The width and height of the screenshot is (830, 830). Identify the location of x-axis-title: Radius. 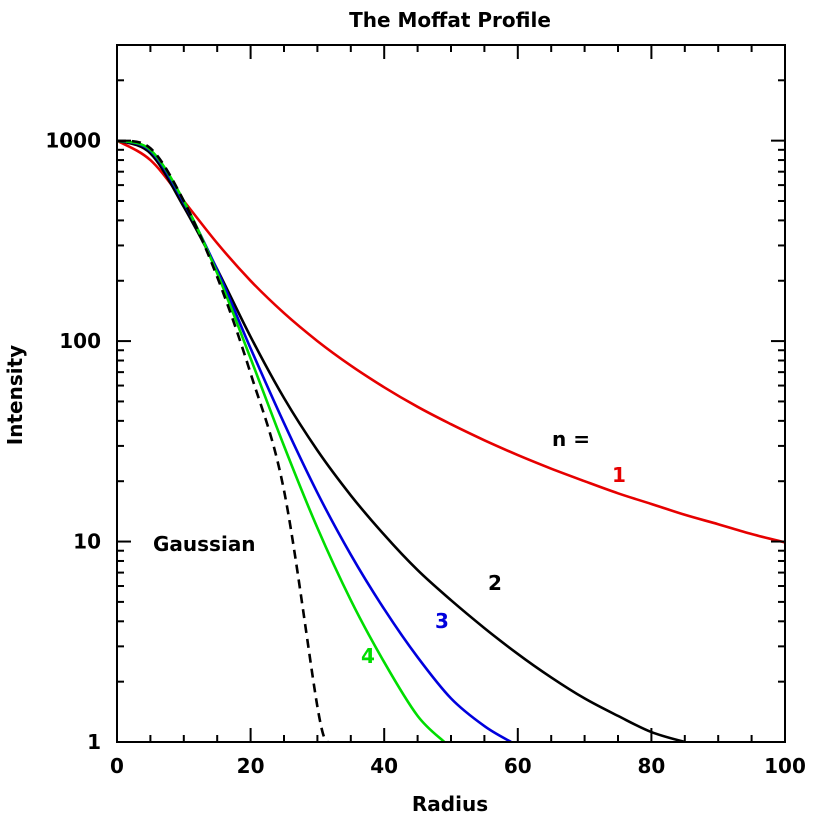
(450, 804).